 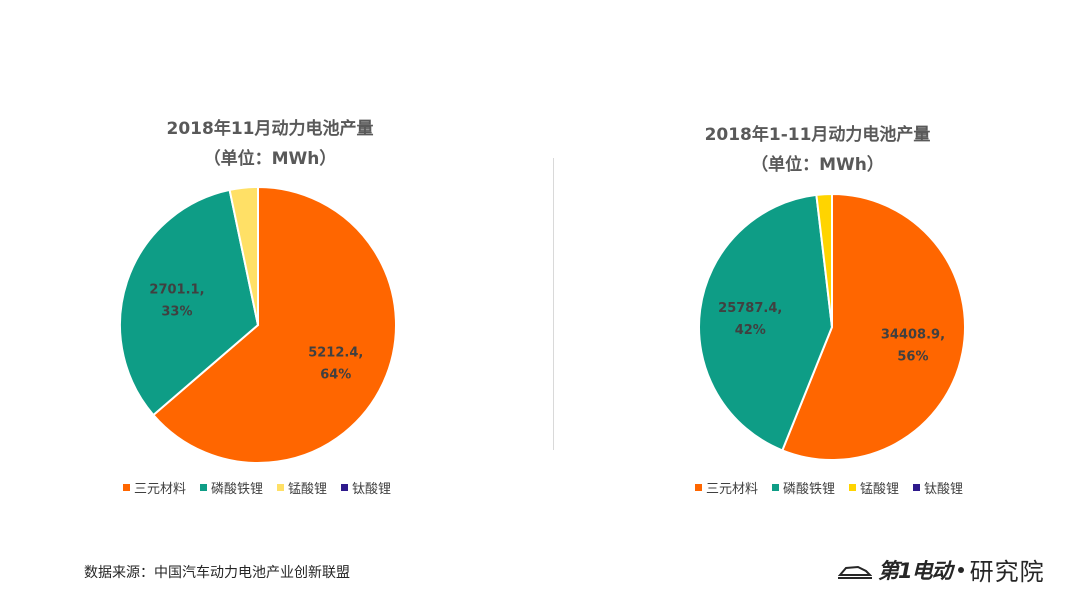 What do you see at coordinates (960, 569) in the screenshot?
I see `logo-dot` at bounding box center [960, 569].